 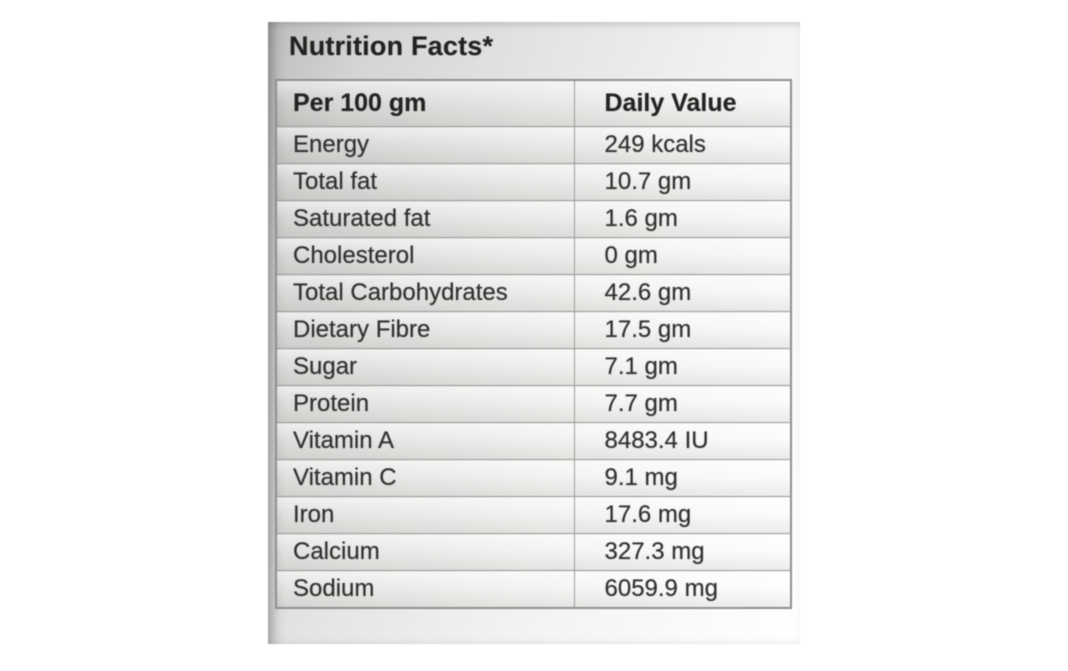 I want to click on header-col-value: Daily Value, so click(x=682, y=103).